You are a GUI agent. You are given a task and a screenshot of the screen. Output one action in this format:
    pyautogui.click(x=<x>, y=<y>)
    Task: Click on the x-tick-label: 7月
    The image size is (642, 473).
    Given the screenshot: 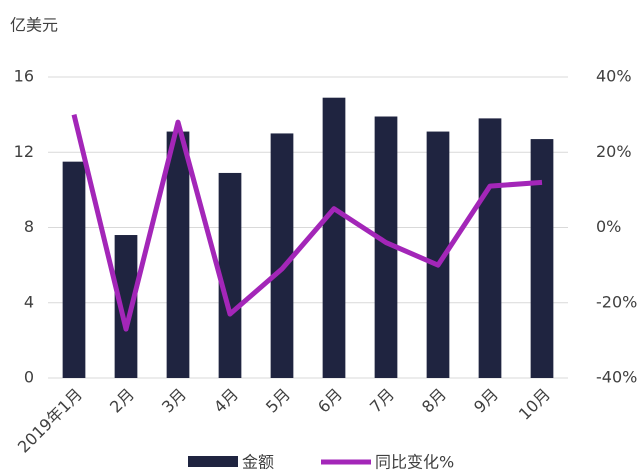 What is the action you would take?
    pyautogui.click(x=382, y=401)
    